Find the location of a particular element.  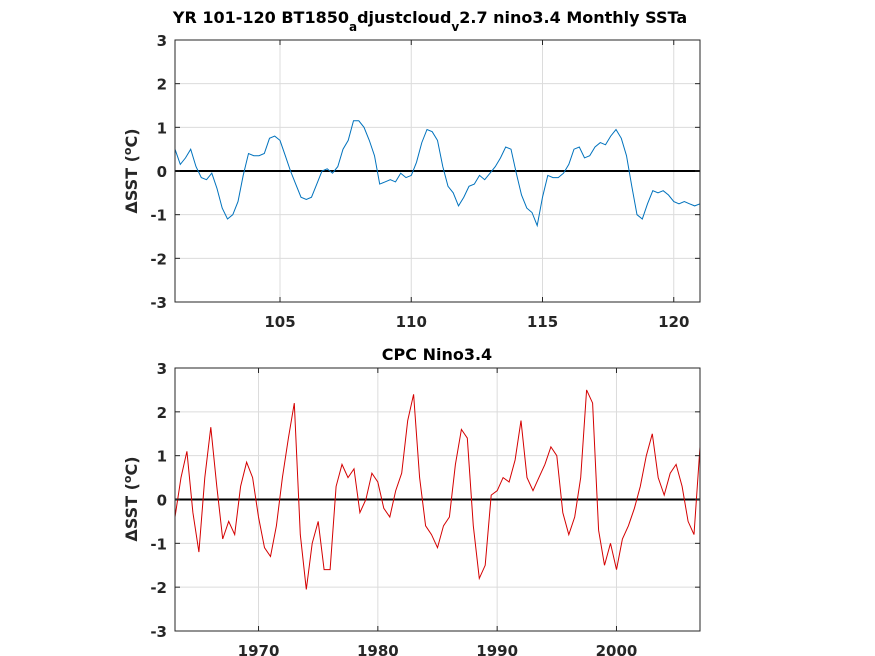

bottom-x-tick-label-3: 2000 is located at coordinates (617, 649).